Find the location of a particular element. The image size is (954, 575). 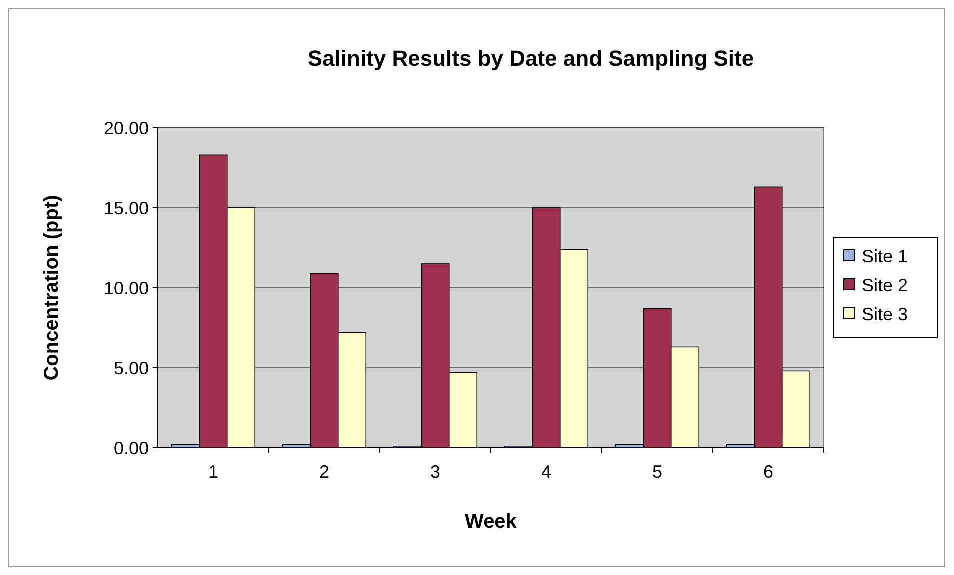

x-tick-label: 1 is located at coordinates (213, 472).